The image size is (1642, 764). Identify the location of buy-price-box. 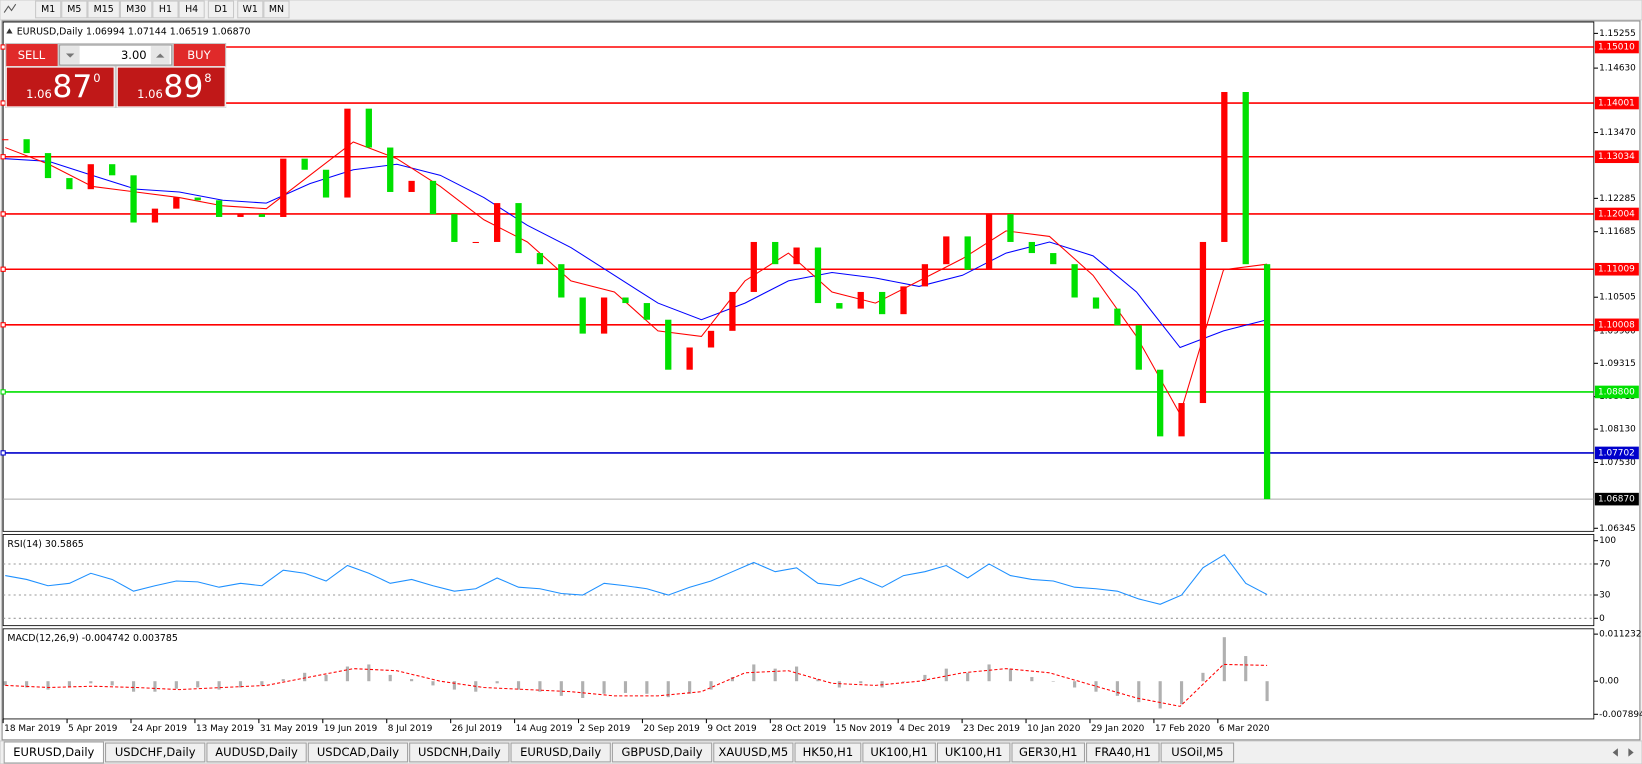
(171, 87).